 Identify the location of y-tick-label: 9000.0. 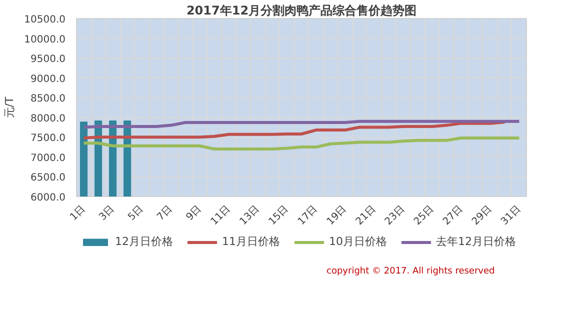
(48, 79).